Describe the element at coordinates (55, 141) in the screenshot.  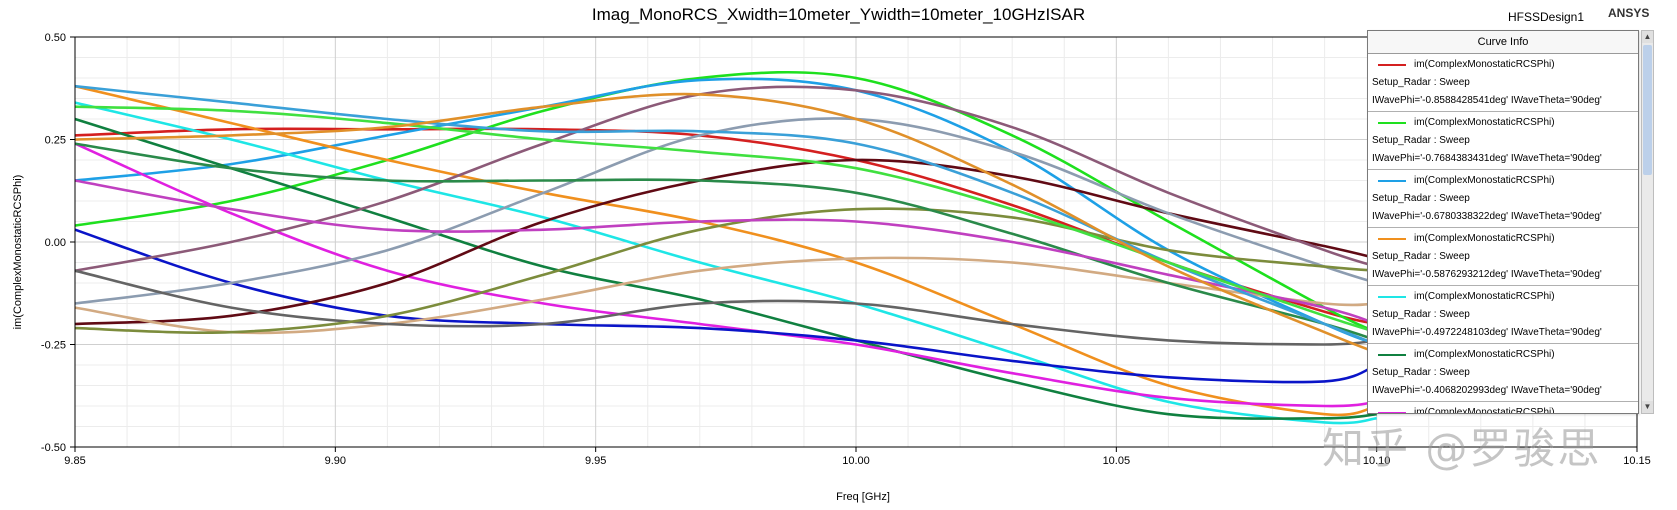
I see `y-tick-label: 0.25` at that location.